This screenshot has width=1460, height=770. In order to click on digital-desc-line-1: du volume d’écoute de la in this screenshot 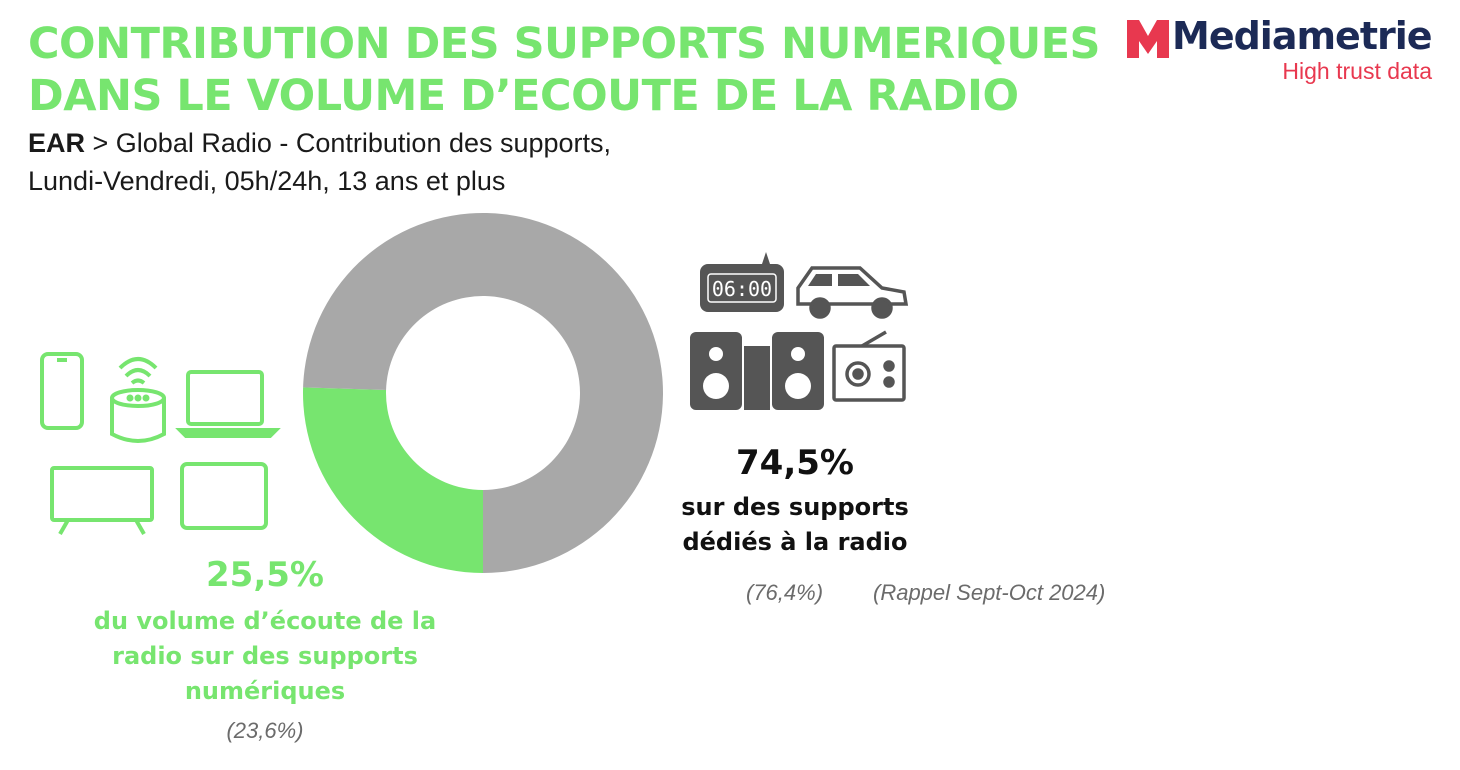, I will do `click(265, 621)`.